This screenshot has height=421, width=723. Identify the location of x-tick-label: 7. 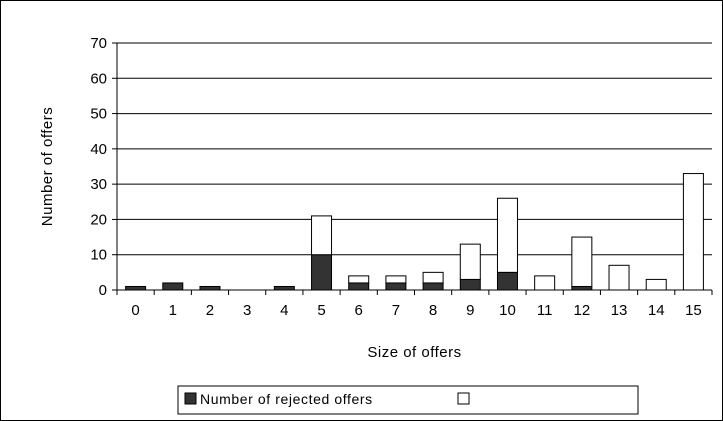
(396, 310).